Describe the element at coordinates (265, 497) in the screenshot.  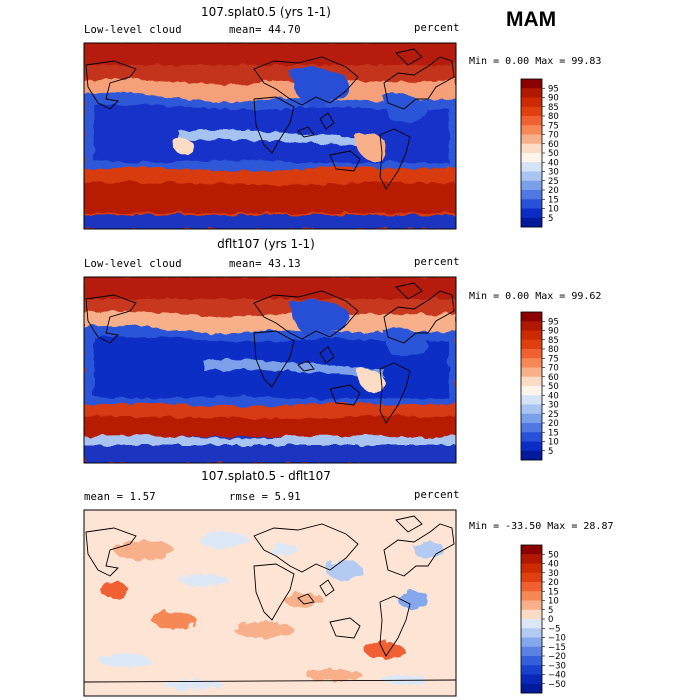
I see `panel-3-rmse: rmse = 5.91` at that location.